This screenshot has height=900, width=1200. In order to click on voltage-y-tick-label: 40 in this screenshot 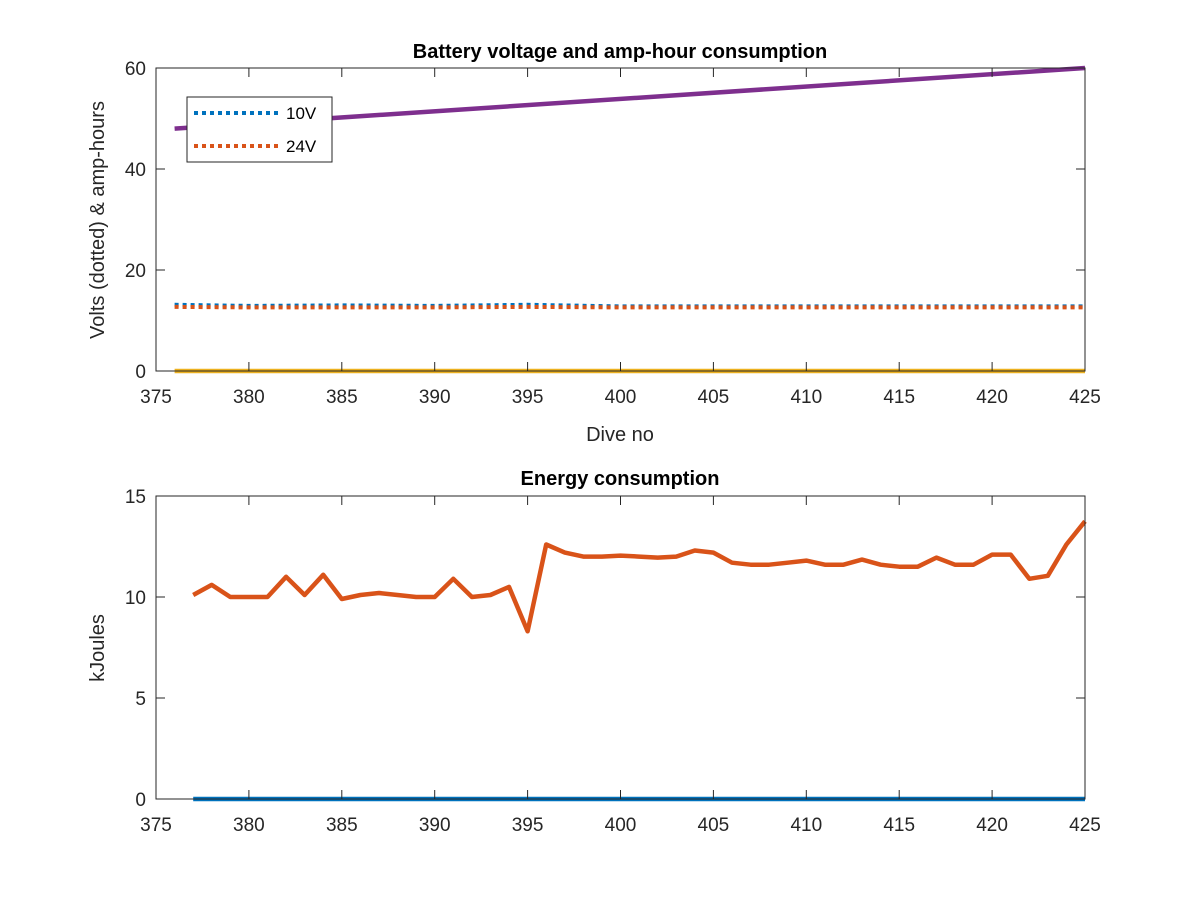, I will do `click(135, 170)`.